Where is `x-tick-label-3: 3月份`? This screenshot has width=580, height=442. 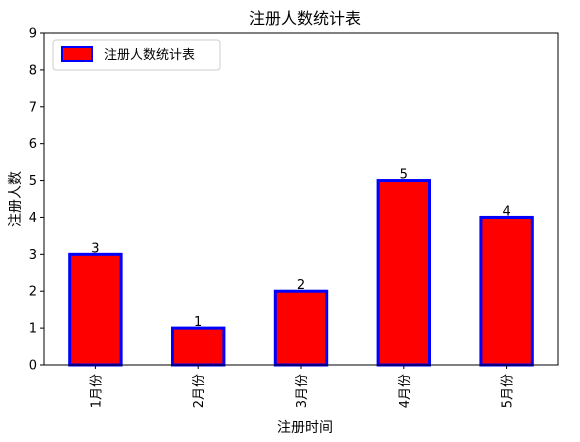 x-tick-label-3: 3月份 is located at coordinates (302, 391).